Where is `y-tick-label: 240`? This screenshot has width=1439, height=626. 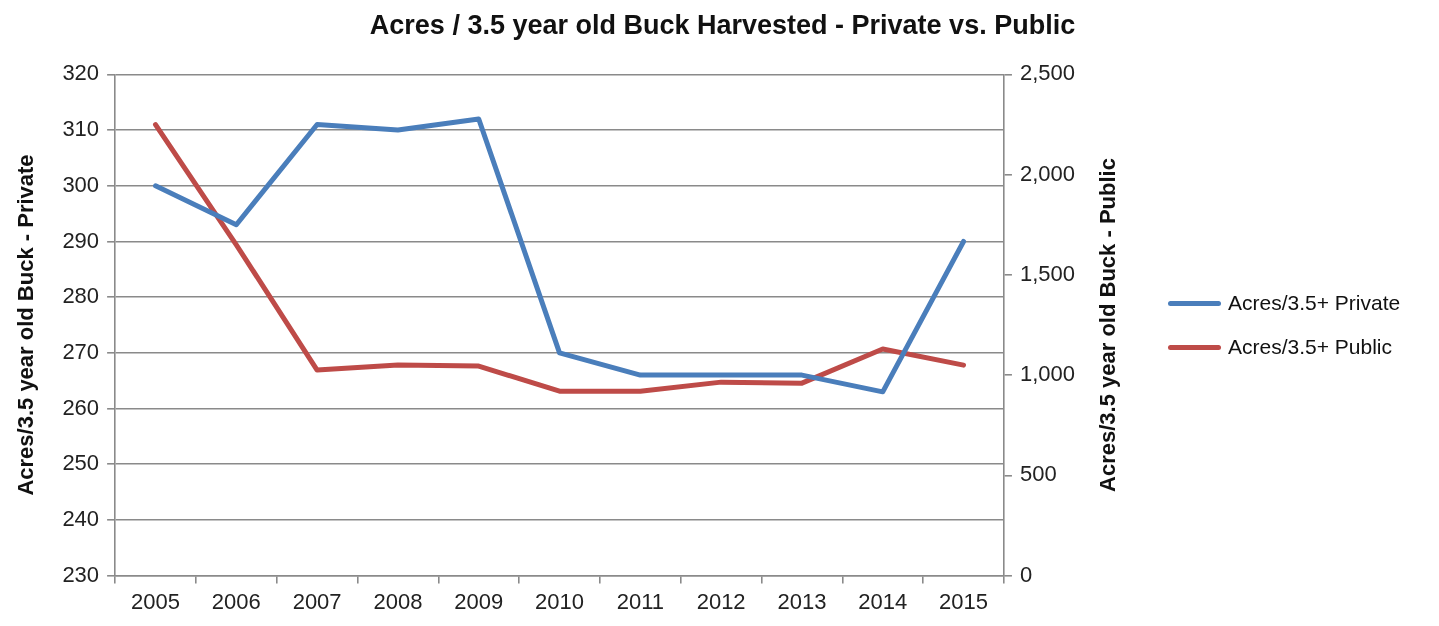
y-tick-label: 240 is located at coordinates (81, 518).